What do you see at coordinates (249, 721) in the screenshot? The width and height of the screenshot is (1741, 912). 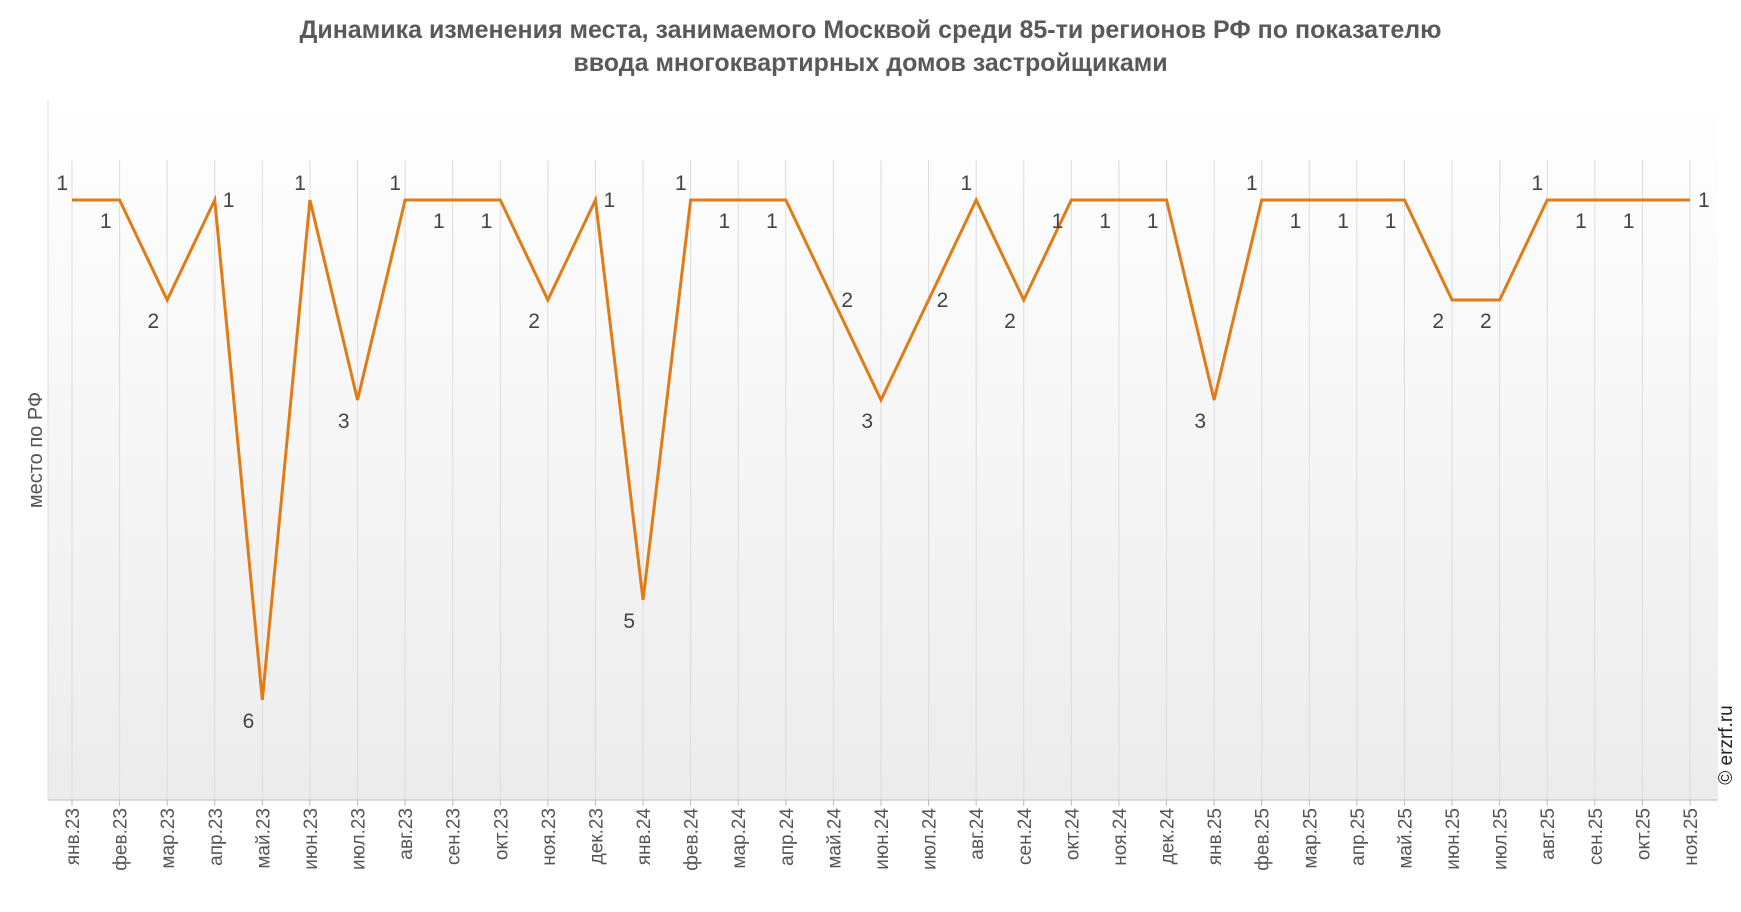 I see `data-label: 6` at bounding box center [249, 721].